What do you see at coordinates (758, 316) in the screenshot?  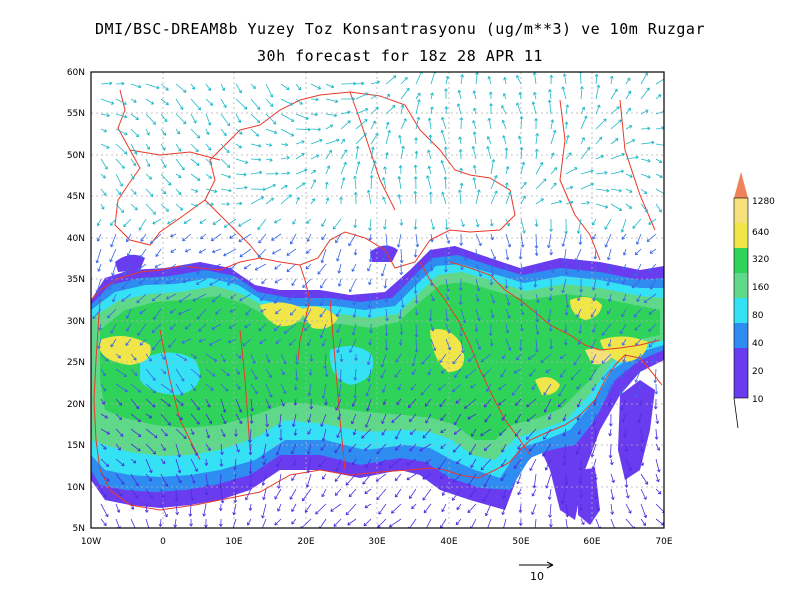 I see `colorbar-label: 80` at bounding box center [758, 316].